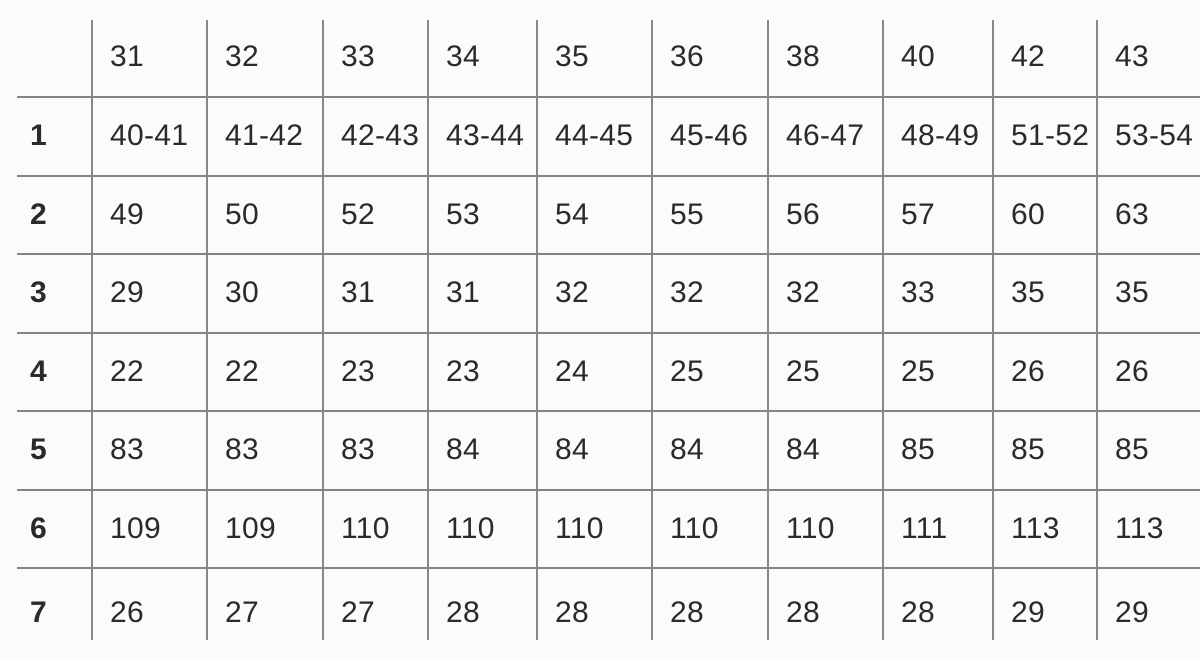  What do you see at coordinates (38, 612) in the screenshot?
I see `row-label-cell: 7` at bounding box center [38, 612].